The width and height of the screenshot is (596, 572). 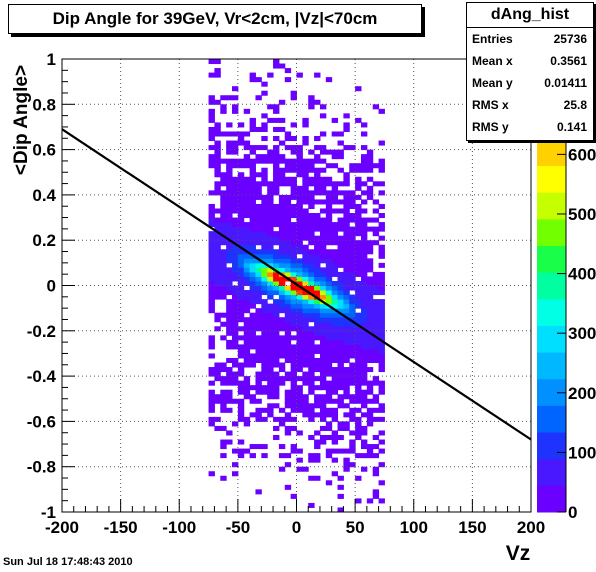 What do you see at coordinates (551, 446) in the screenshot?
I see `colorbar-segment` at bounding box center [551, 446].